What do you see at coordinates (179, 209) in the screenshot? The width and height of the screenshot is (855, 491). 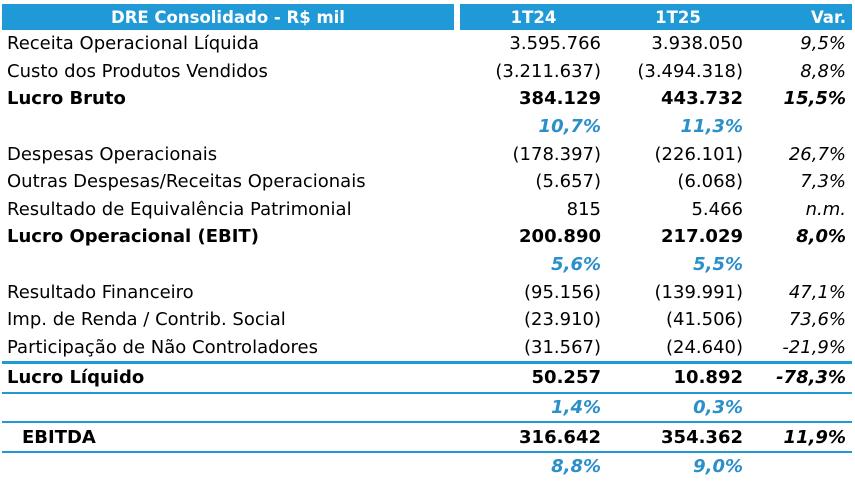 I see `row-label: Resultado de Equivalência Patrimonial` at bounding box center [179, 209].